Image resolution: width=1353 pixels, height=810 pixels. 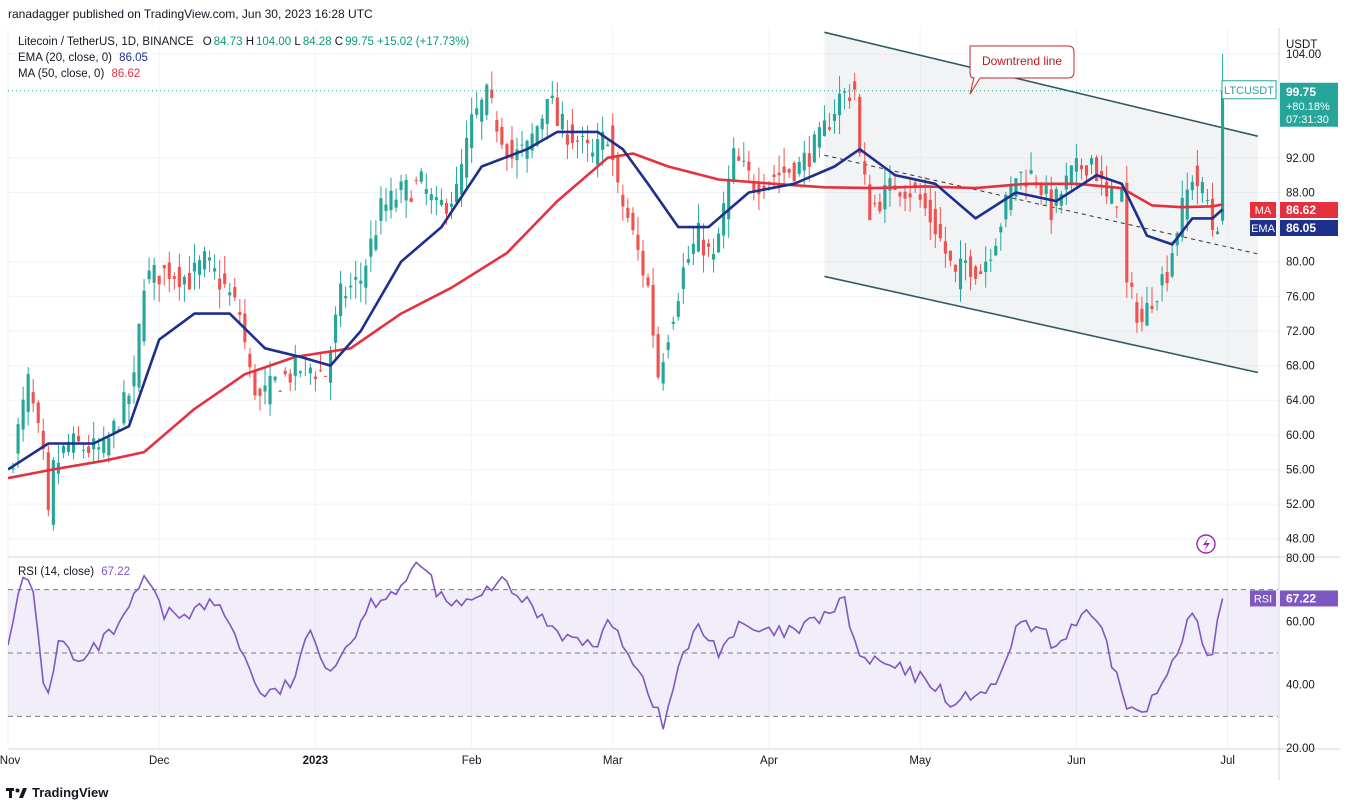 I want to click on tradingview-footer: TradingView, so click(x=57, y=794).